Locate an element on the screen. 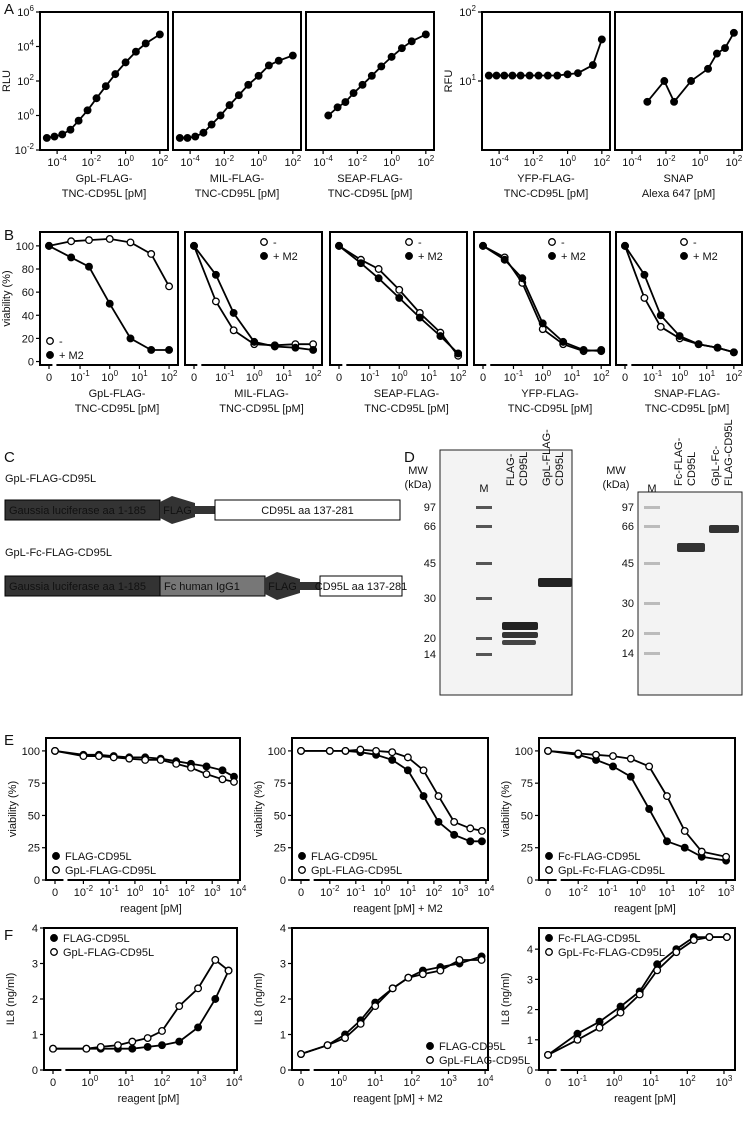 The height and width of the screenshot is (1125, 745). x-tick-label: 10⁴ is located at coordinates (234, 1081).